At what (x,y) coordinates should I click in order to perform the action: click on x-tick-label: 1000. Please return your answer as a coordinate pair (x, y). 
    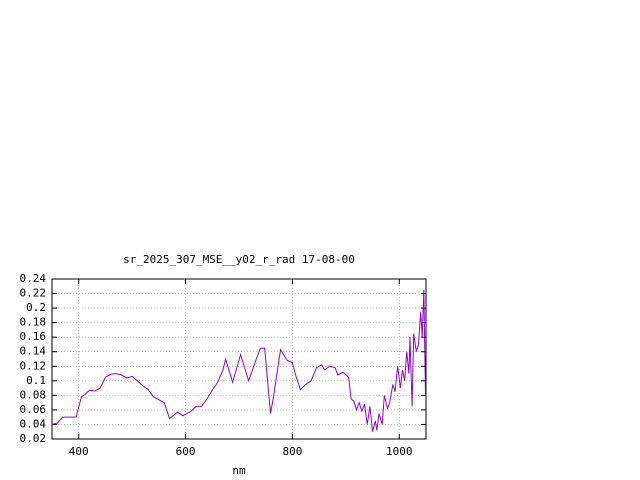
    Looking at the image, I should click on (399, 451).